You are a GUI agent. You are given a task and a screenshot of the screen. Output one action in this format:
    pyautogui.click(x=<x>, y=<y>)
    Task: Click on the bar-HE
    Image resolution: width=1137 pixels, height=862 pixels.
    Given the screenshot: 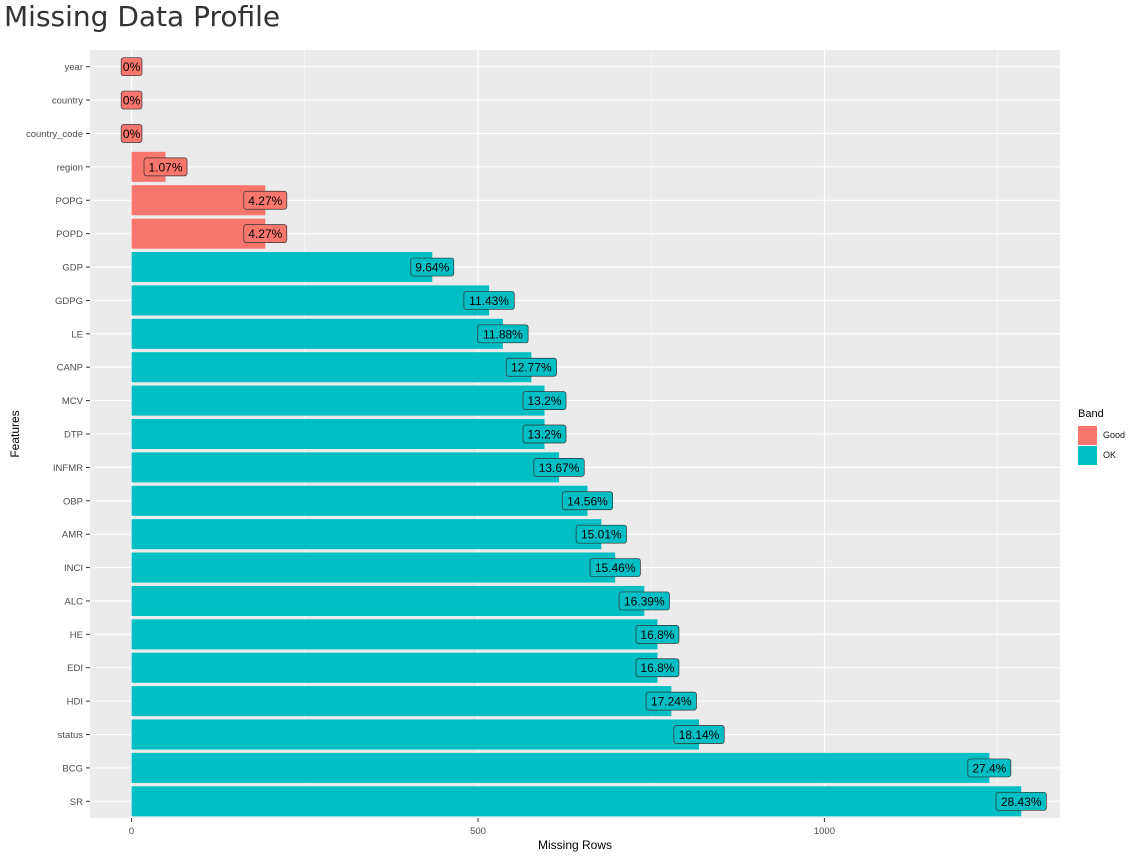 What is the action you would take?
    pyautogui.click(x=394, y=634)
    